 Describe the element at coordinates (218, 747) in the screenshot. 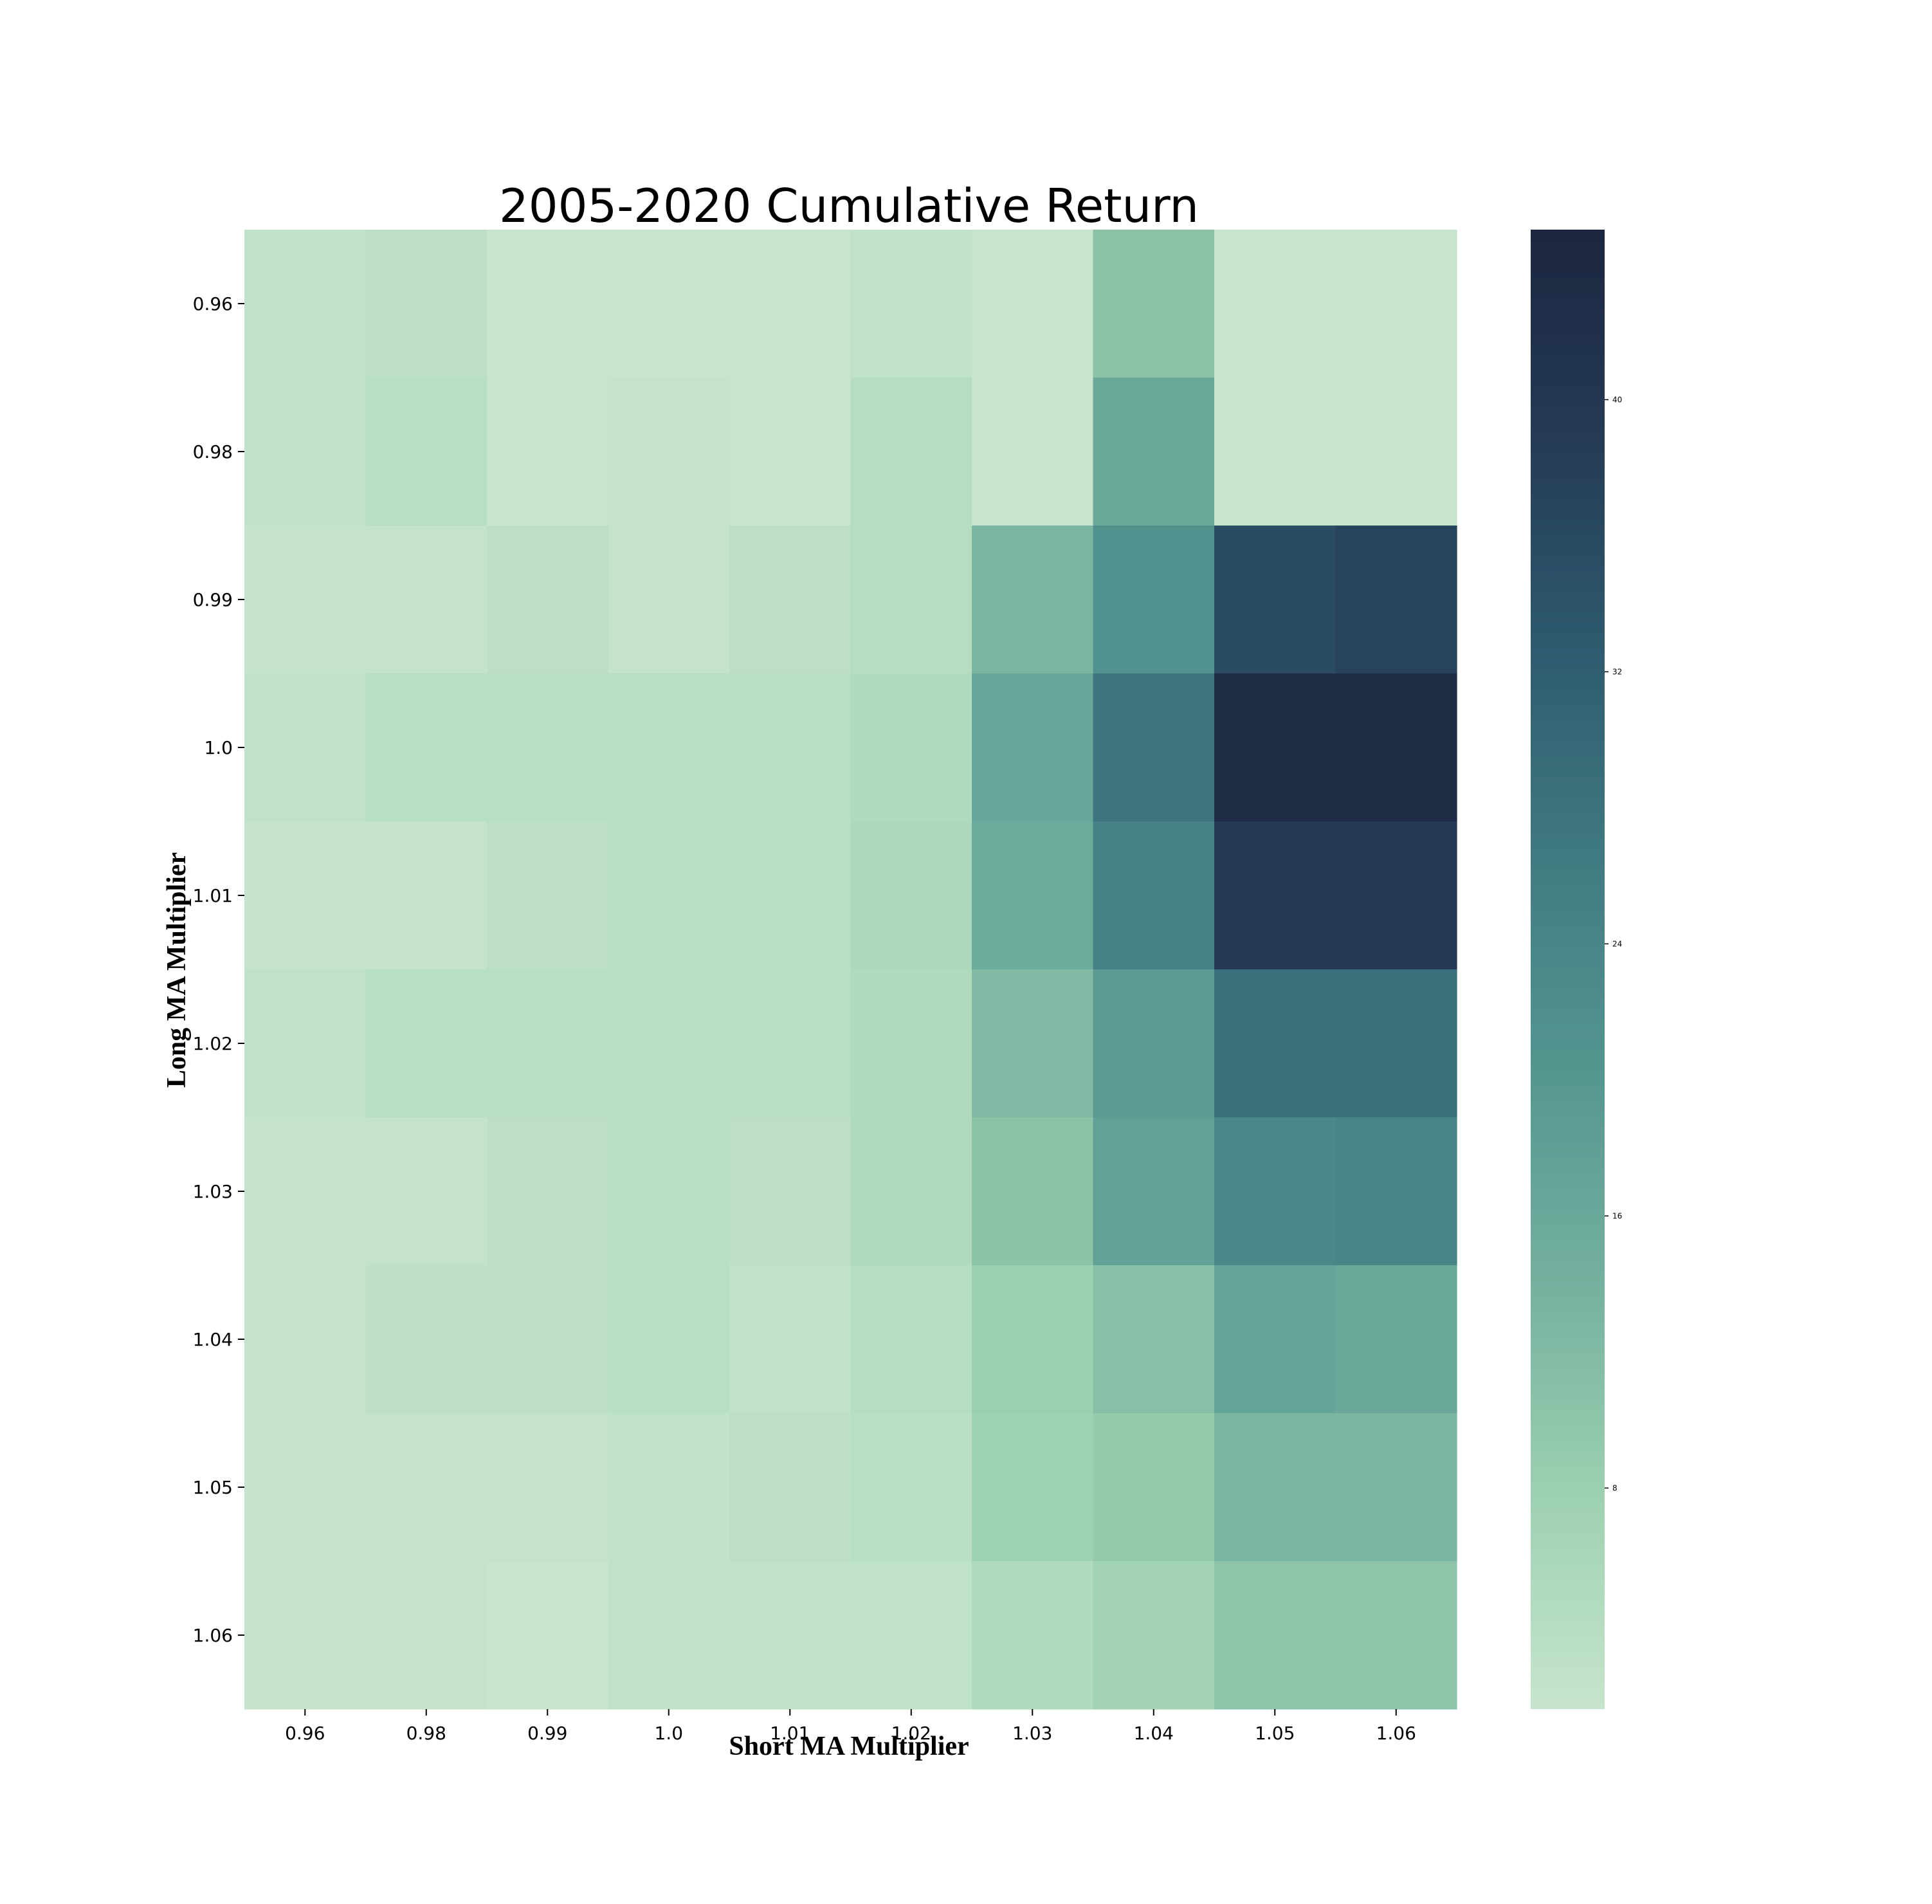

I see `y-tick-label: 1.0` at that location.